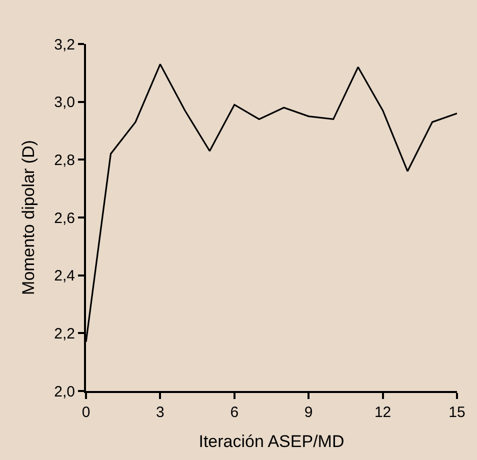 Image resolution: width=477 pixels, height=460 pixels. Describe the element at coordinates (28, 217) in the screenshot. I see `y-axis-title: Momento dipolar (D)` at that location.